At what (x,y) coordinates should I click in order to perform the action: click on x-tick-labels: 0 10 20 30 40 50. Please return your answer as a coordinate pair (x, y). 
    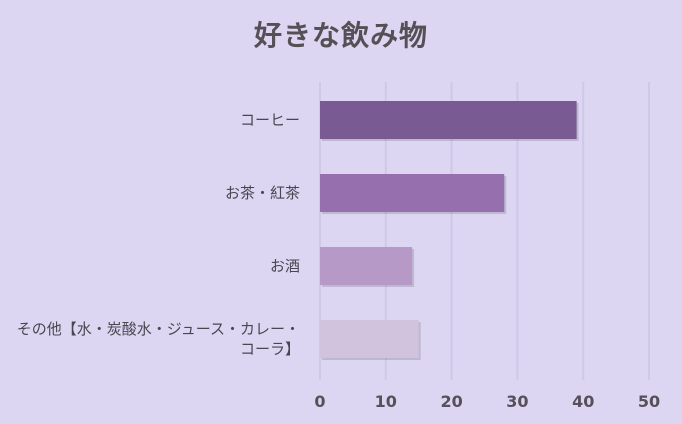
    Looking at the image, I should click on (487, 401).